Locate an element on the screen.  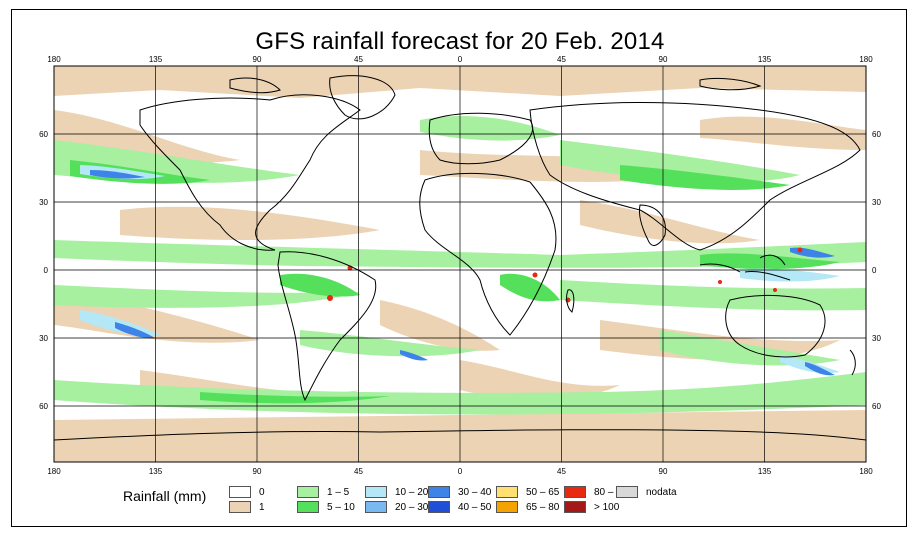
legend-item: 30 – 40 is located at coordinates (459, 492).